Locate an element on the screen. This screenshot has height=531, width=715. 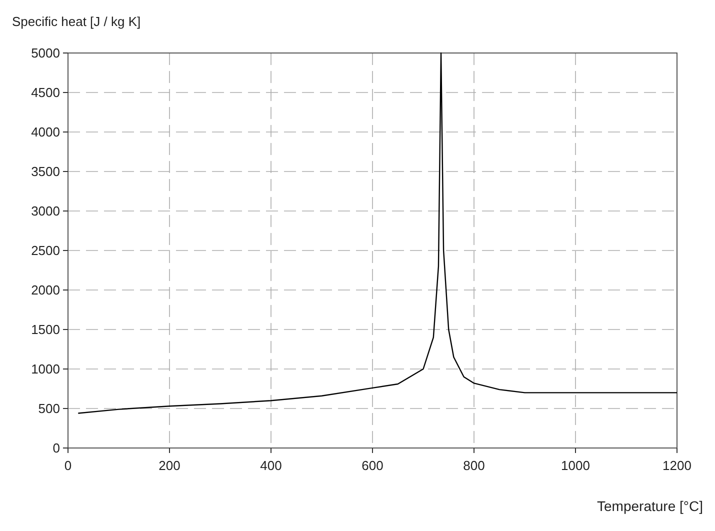
y-tick-label: 5000 is located at coordinates (45, 53).